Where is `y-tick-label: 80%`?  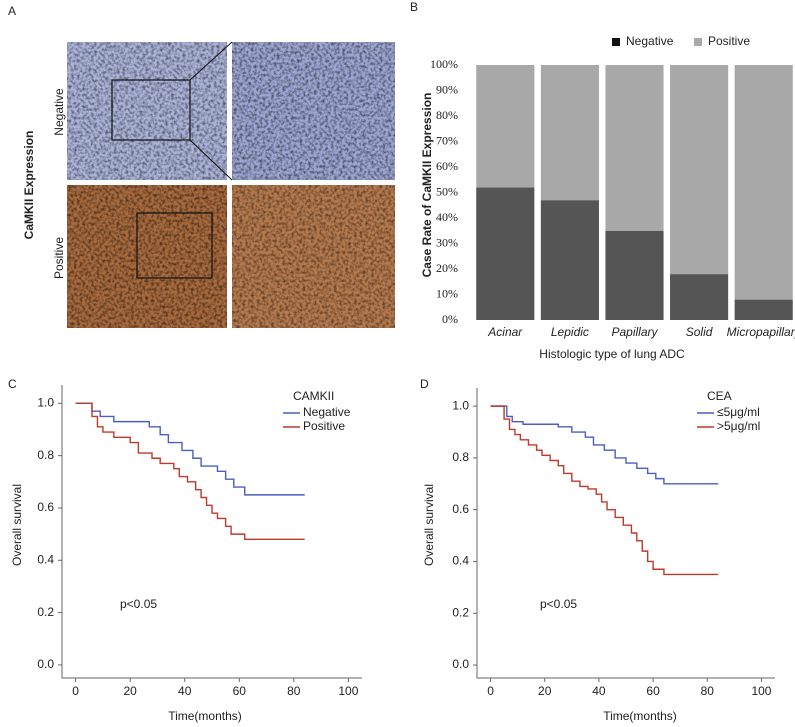
y-tick-label: 80% is located at coordinates (447, 115).